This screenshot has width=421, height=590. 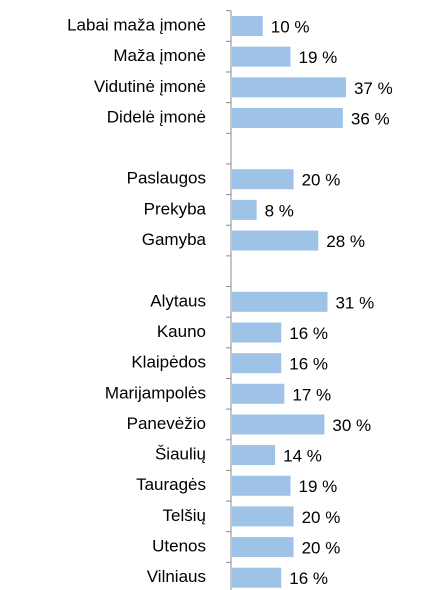 What do you see at coordinates (370, 118) in the screenshot?
I see `value-label: 36 %` at bounding box center [370, 118].